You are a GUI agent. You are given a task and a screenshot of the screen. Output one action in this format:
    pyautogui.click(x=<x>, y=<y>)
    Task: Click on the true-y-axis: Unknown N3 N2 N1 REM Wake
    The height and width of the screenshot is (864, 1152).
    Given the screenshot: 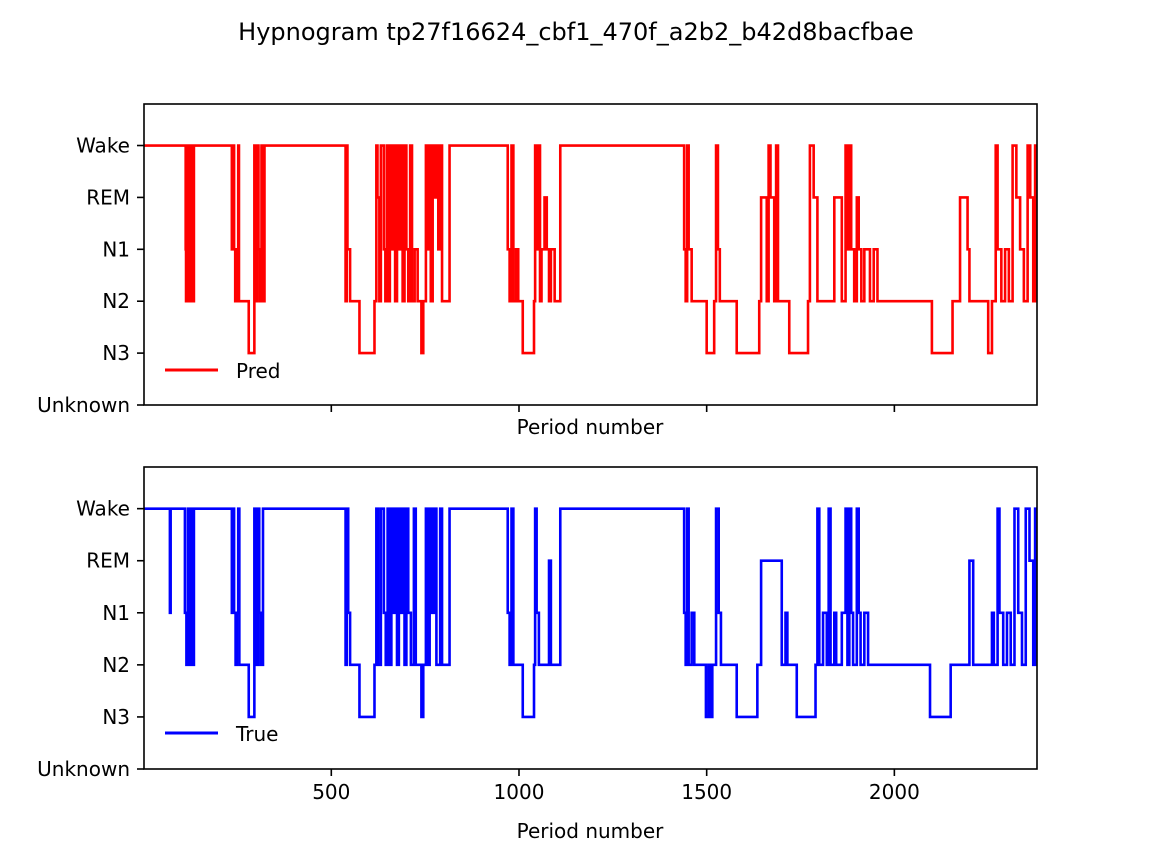 What is the action you would take?
    pyautogui.click(x=90, y=639)
    